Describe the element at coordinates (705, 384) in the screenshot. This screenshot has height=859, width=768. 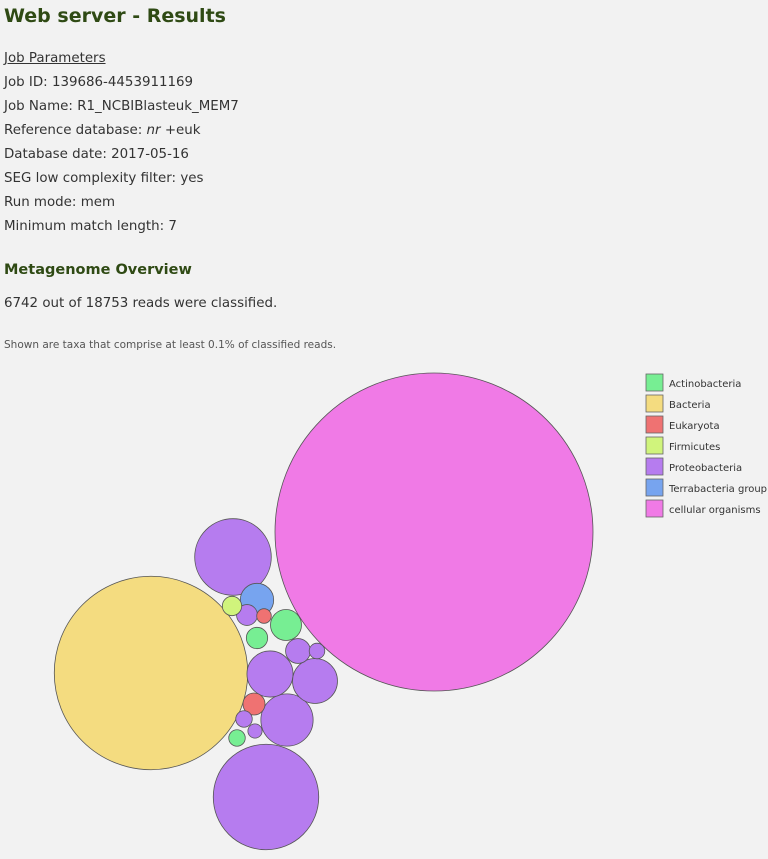
I see `legend-label-actinobacteria: Actinobacteria` at that location.